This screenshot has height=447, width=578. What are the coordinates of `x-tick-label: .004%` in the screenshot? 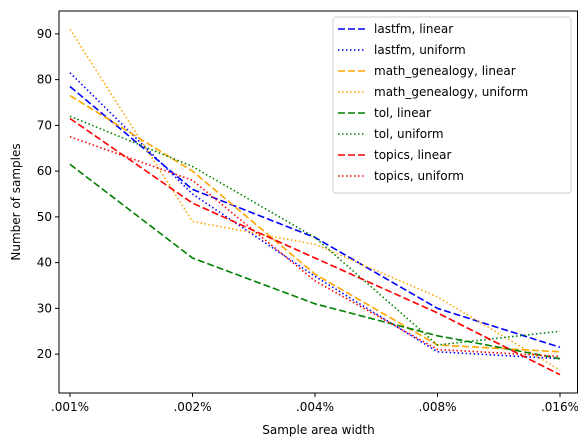 It's located at (315, 407).